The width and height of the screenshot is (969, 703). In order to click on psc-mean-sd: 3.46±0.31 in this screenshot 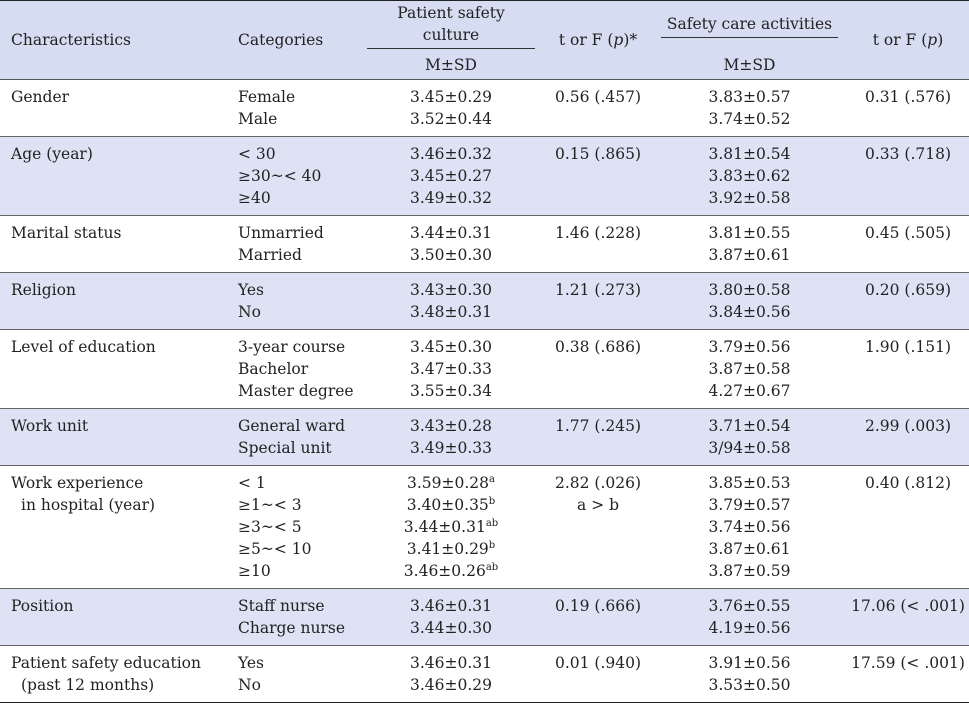, I will do `click(450, 606)`.